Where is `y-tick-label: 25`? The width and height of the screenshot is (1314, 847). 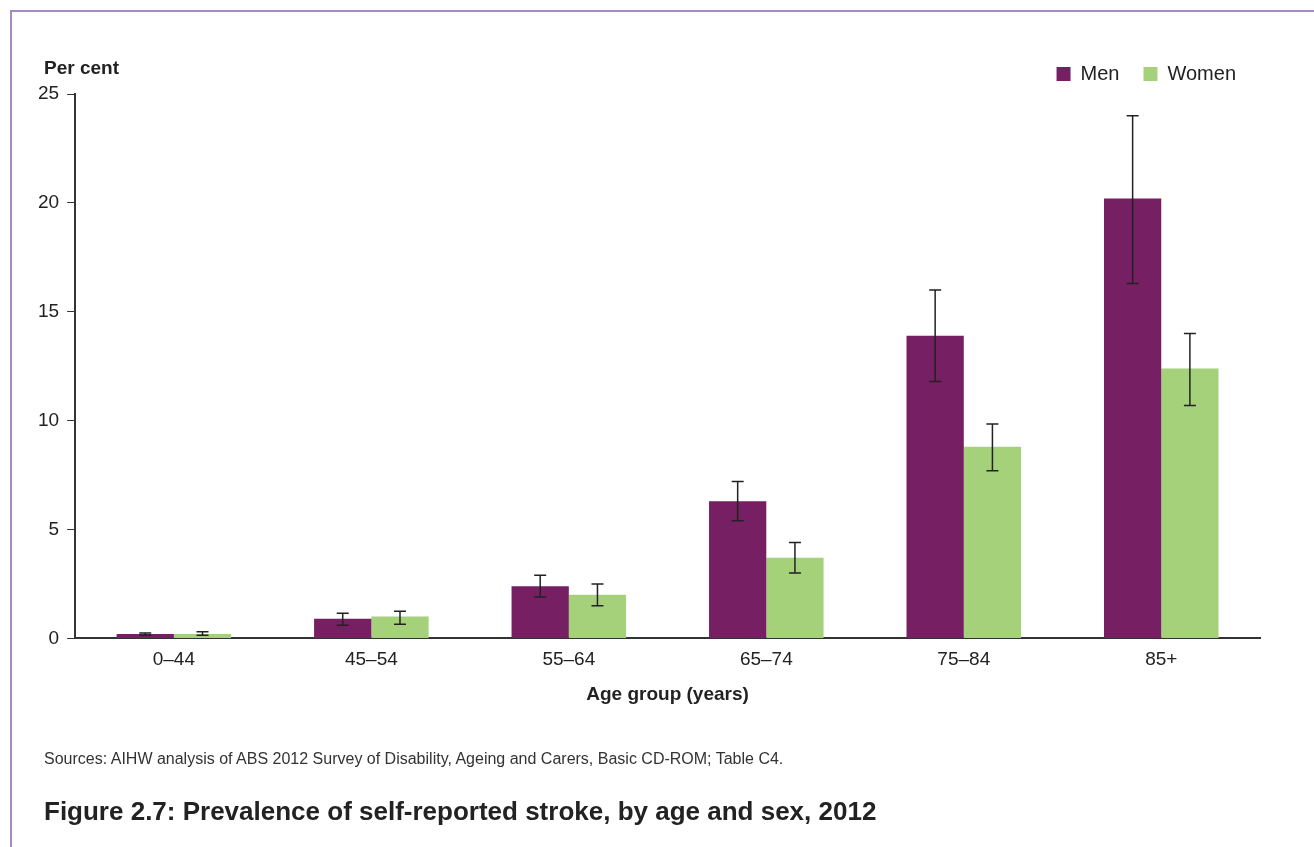 y-tick-label: 25 is located at coordinates (48, 93).